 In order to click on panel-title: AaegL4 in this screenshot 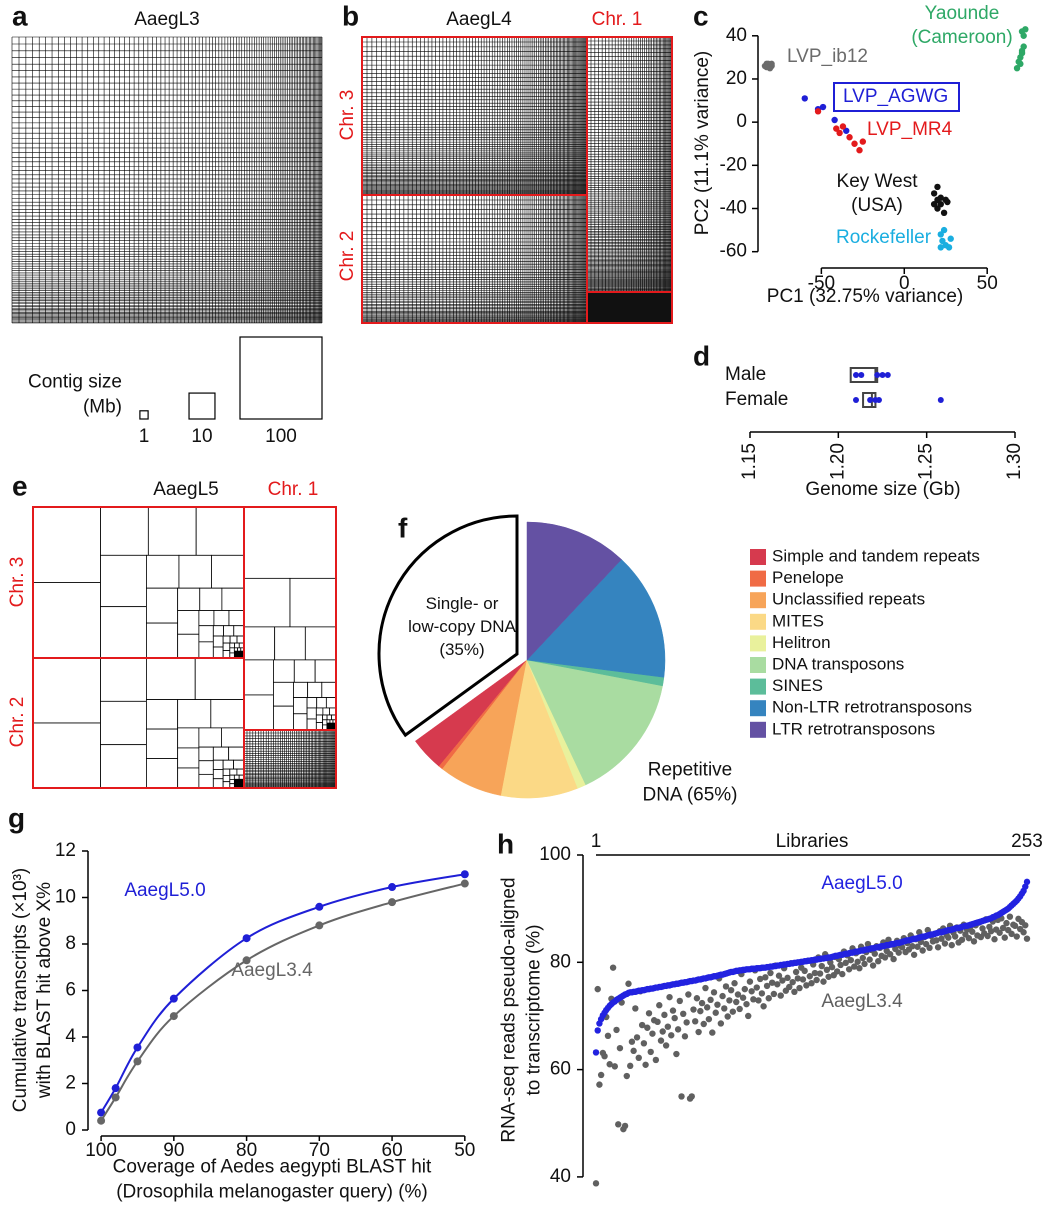, I will do `click(479, 19)`.